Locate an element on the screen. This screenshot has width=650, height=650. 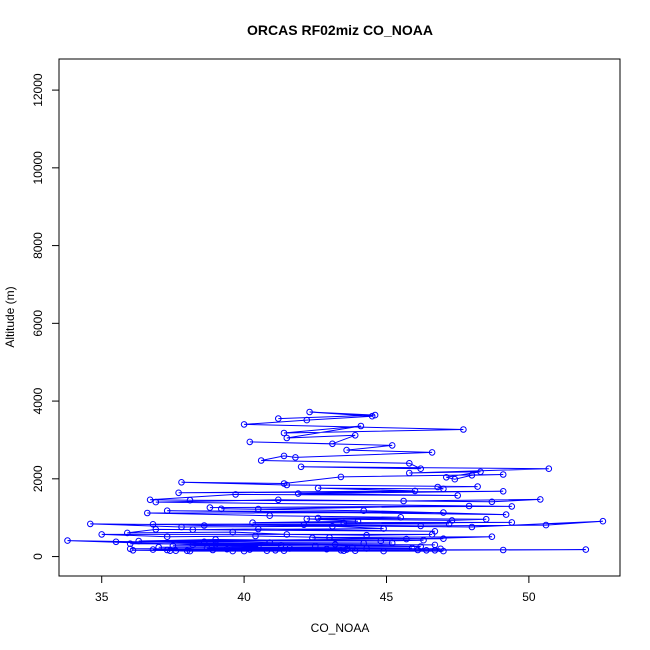
y-axis-label: Altitude (m) is located at coordinates (10, 316).